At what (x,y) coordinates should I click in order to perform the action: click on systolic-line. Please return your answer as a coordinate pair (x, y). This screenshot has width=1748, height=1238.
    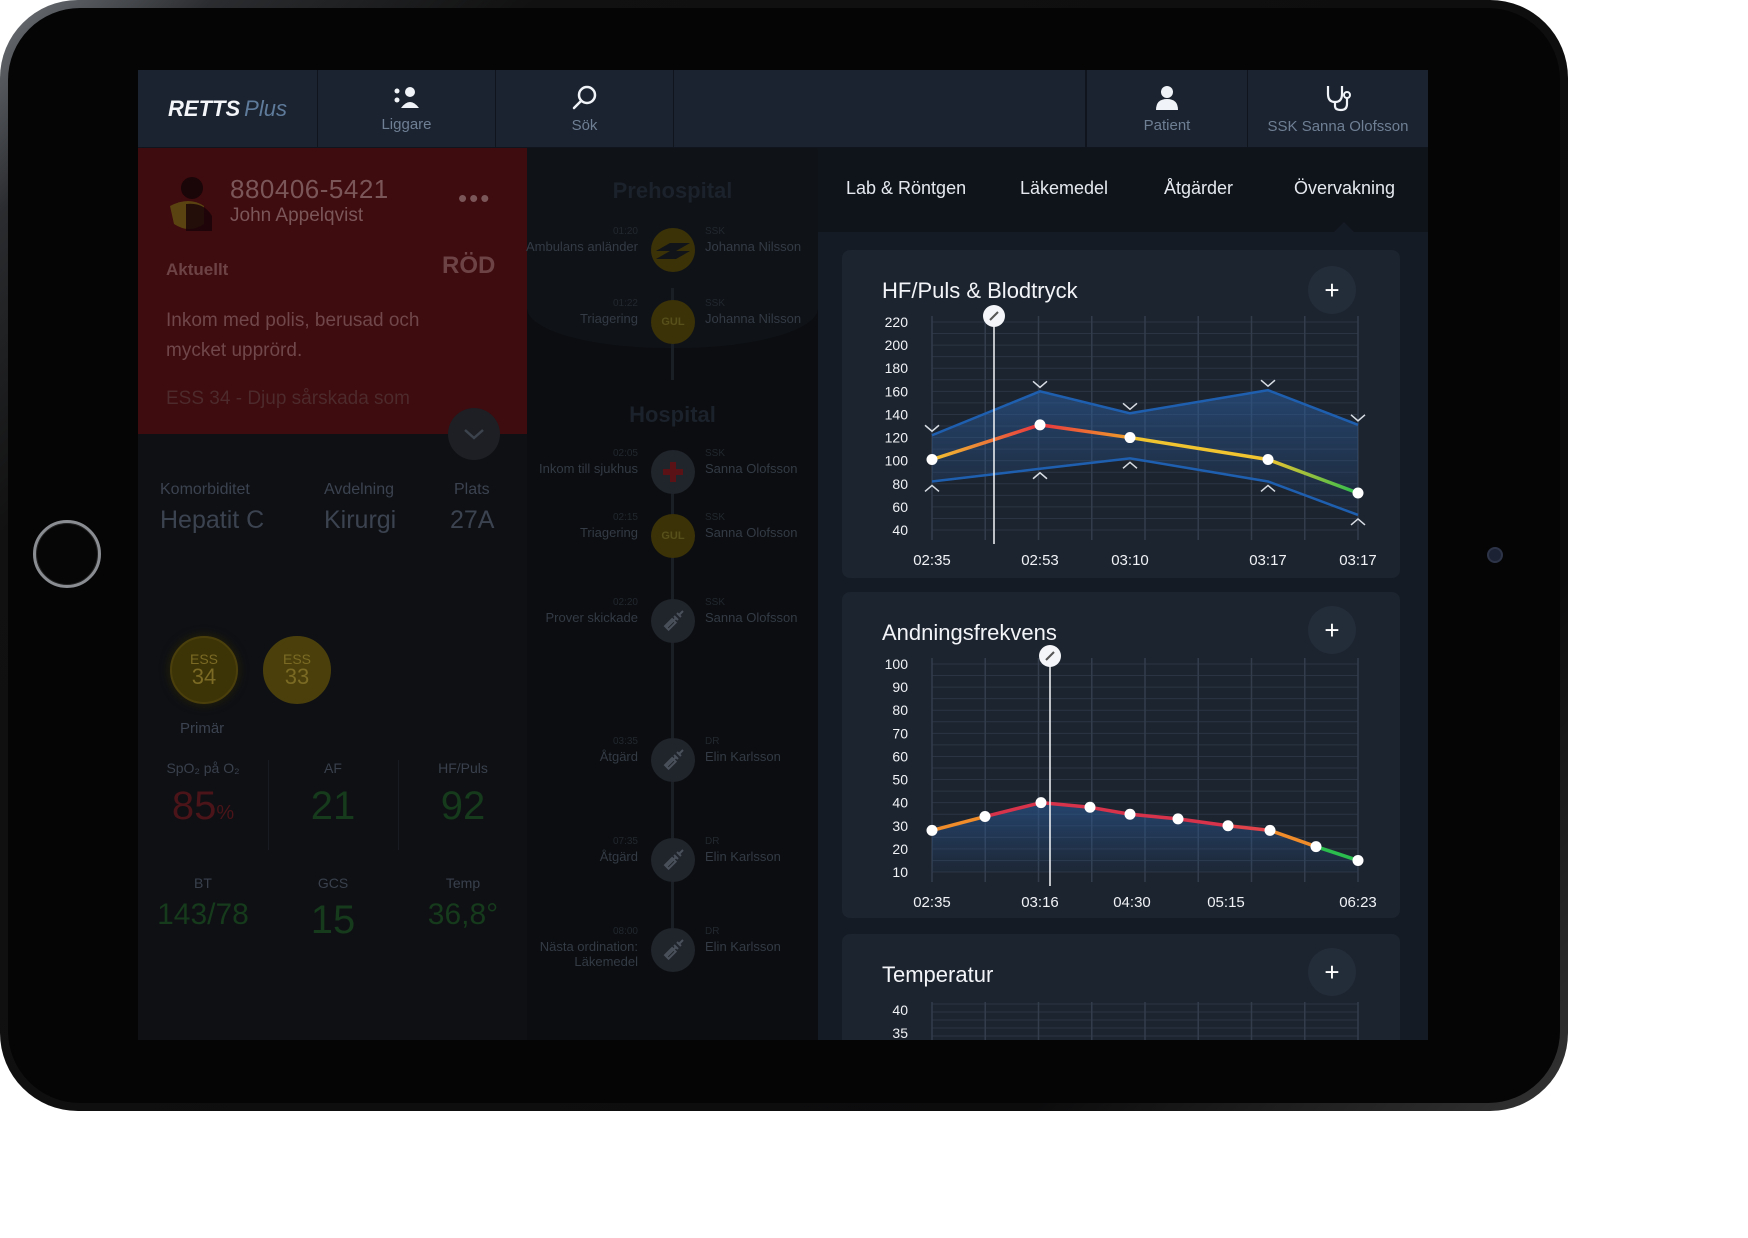
    Looking at the image, I should click on (1145, 412).